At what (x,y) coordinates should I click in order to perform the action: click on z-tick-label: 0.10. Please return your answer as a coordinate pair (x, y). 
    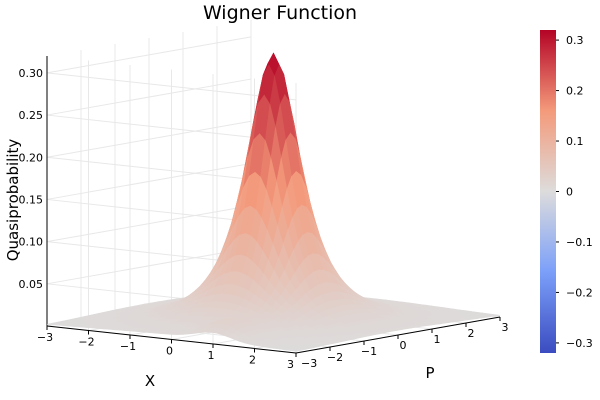
    Looking at the image, I should click on (31, 242).